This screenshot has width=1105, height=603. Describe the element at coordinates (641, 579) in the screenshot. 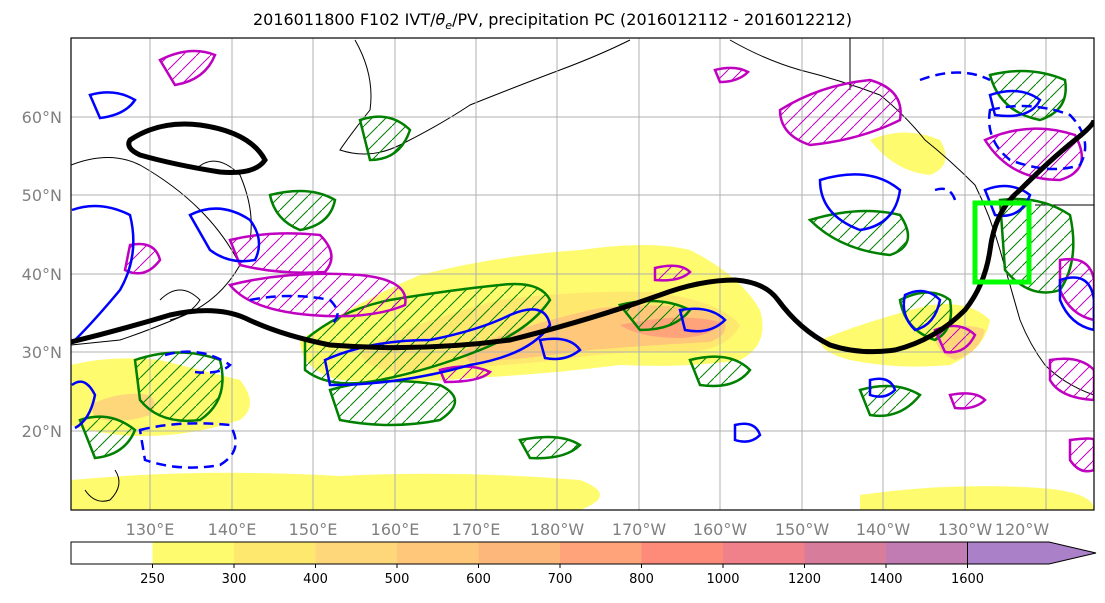

I see `colorbar-tick-label: 800` at that location.